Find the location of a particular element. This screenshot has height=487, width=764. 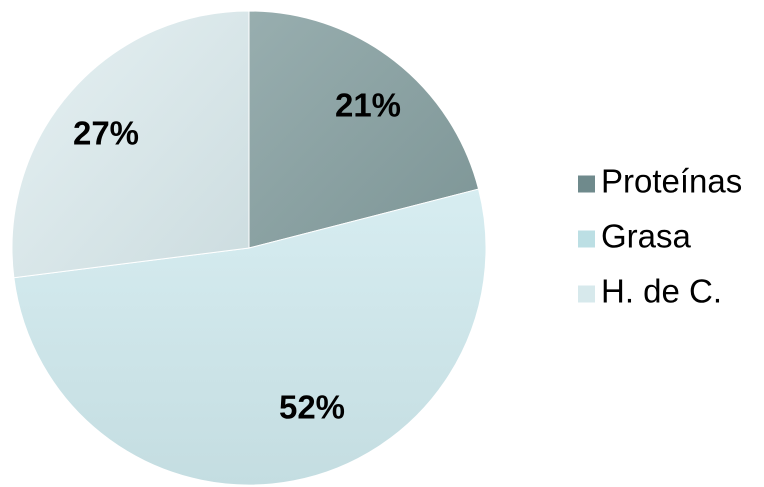

legend: Proteínas Grasa H. de C. is located at coordinates (660, 236).